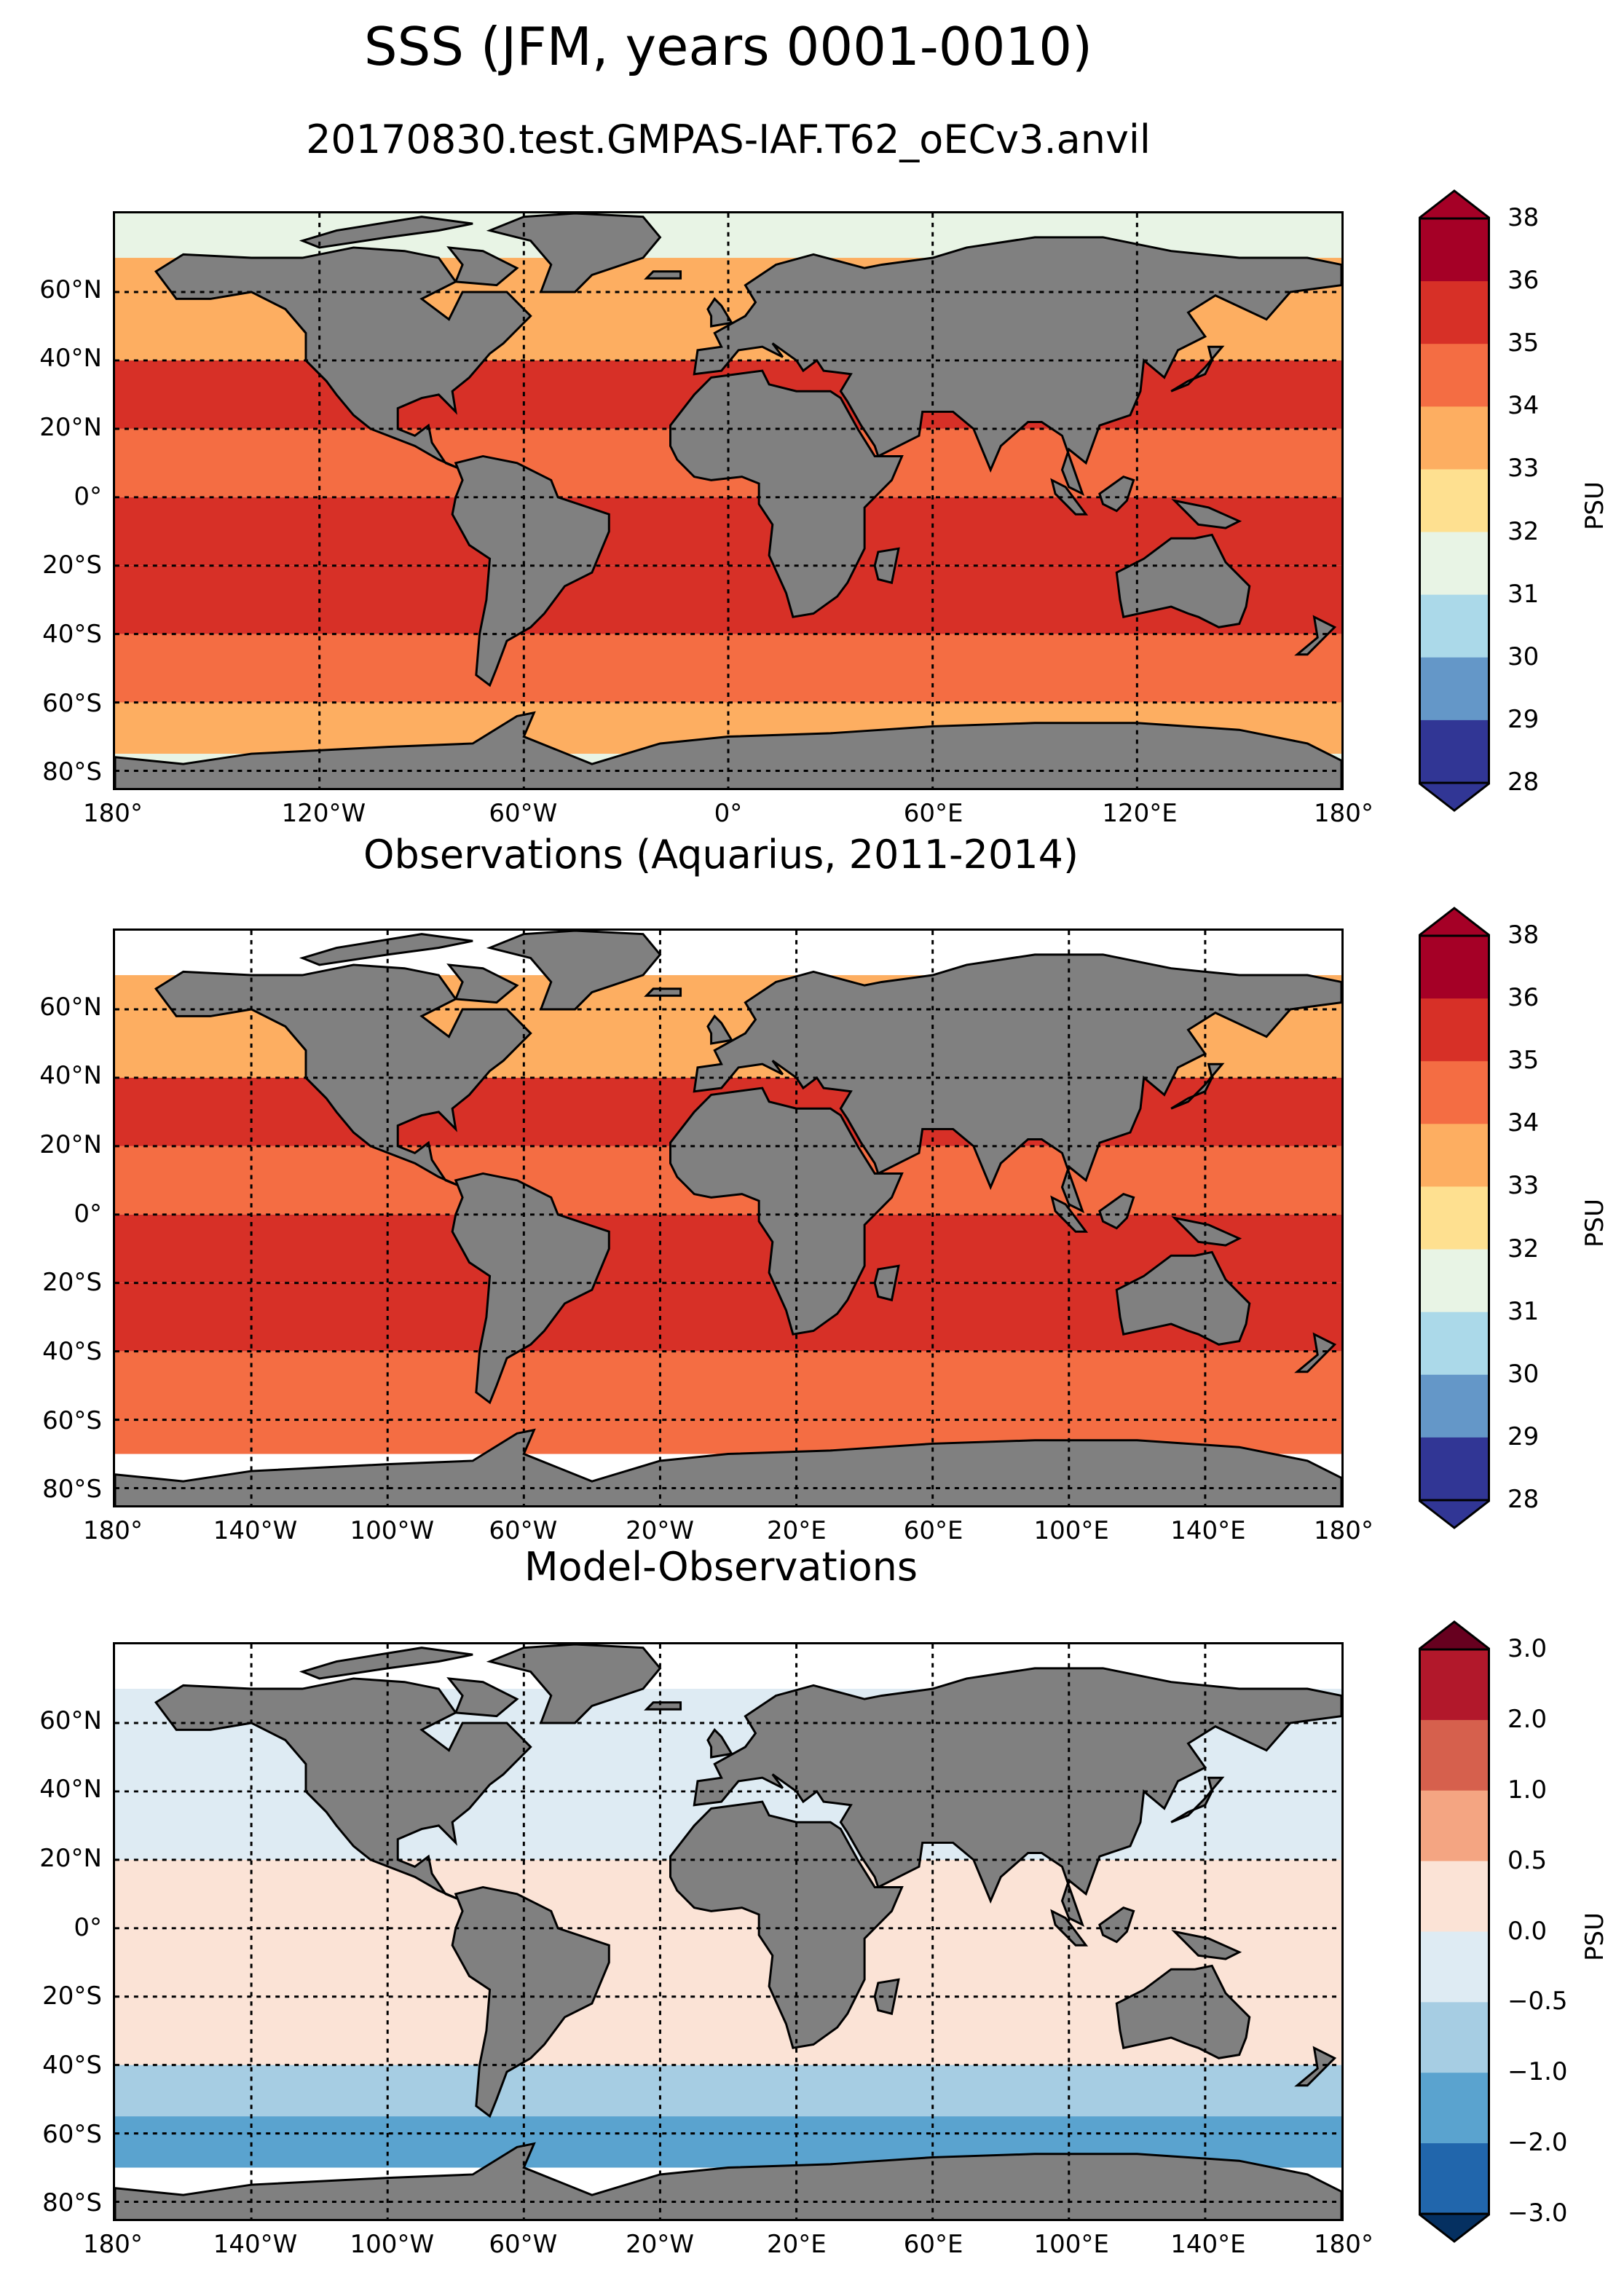  What do you see at coordinates (1208, 2244) in the screenshot?
I see `x-tick-label: 140°E` at bounding box center [1208, 2244].